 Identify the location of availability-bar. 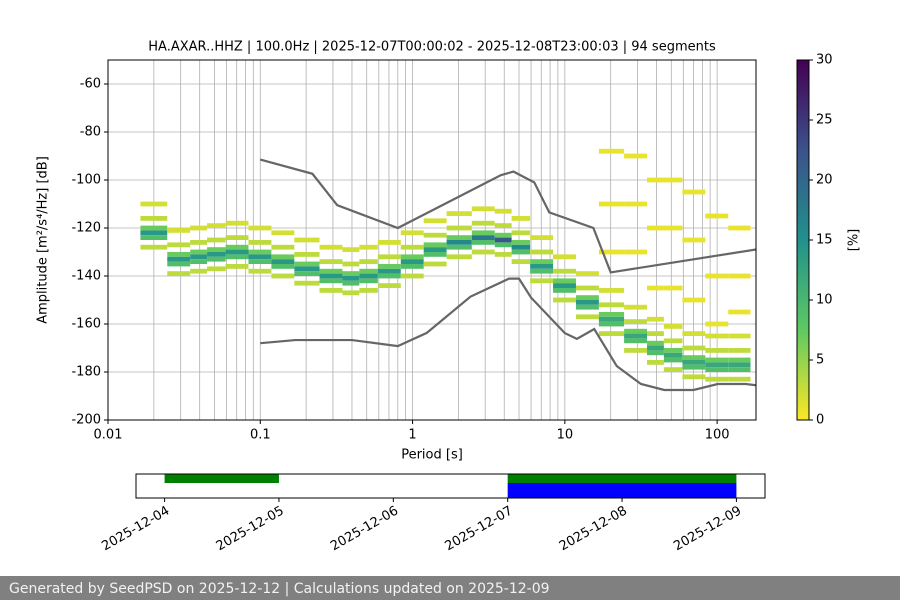
(221, 478).